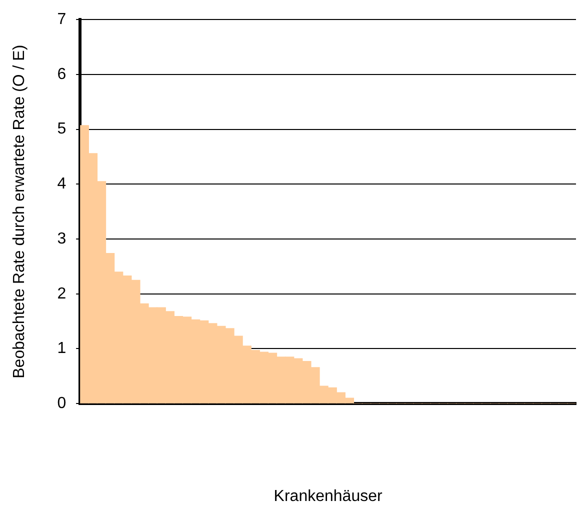 The height and width of the screenshot is (514, 578). Describe the element at coordinates (61, 74) in the screenshot. I see `y-tick-label: 6` at that location.